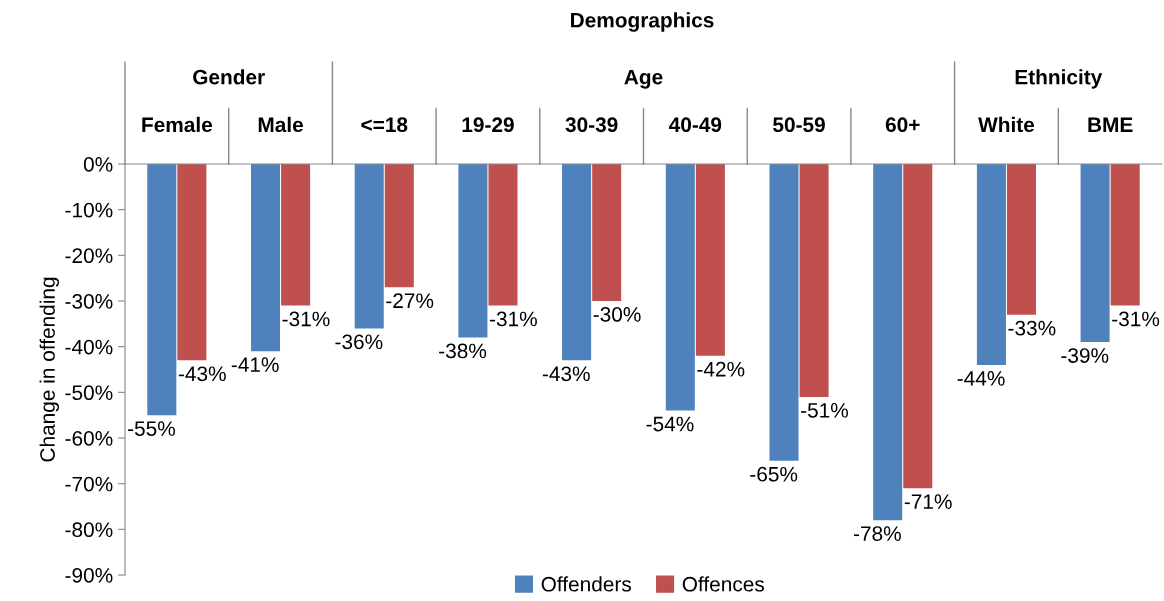 The width and height of the screenshot is (1164, 601). What do you see at coordinates (670, 424) in the screenshot?
I see `data-label: -54%` at bounding box center [670, 424].